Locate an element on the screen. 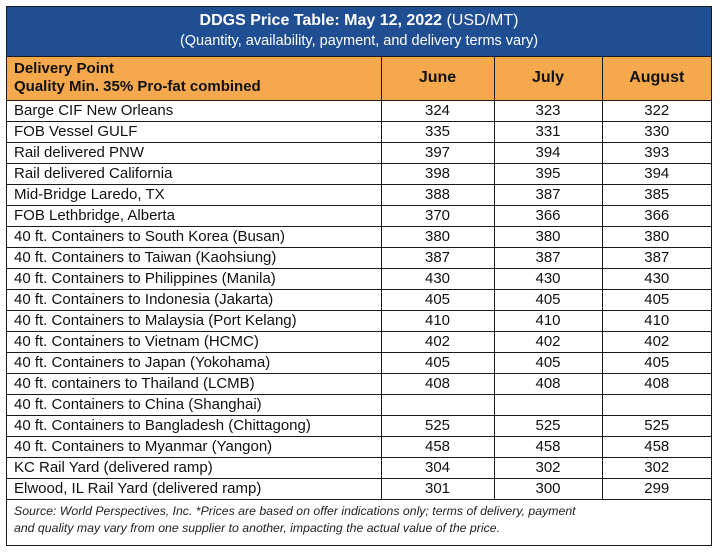 The height and width of the screenshot is (552, 720). june-price-cell: 410 is located at coordinates (438, 321).